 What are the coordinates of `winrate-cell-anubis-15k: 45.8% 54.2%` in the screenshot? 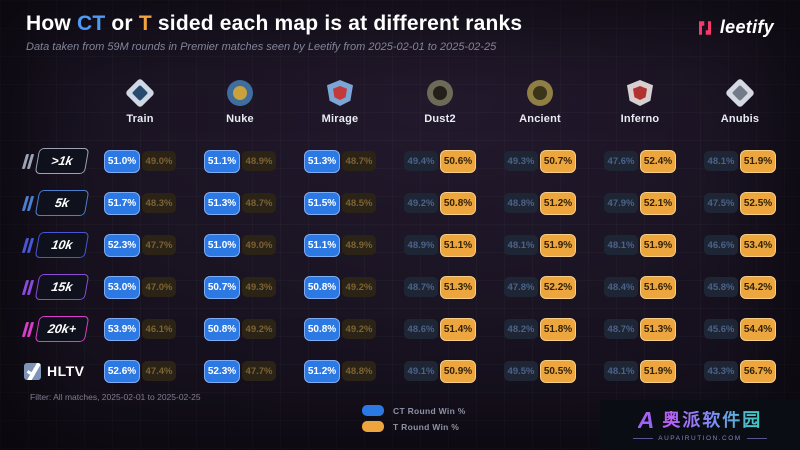 It's located at (740, 287).